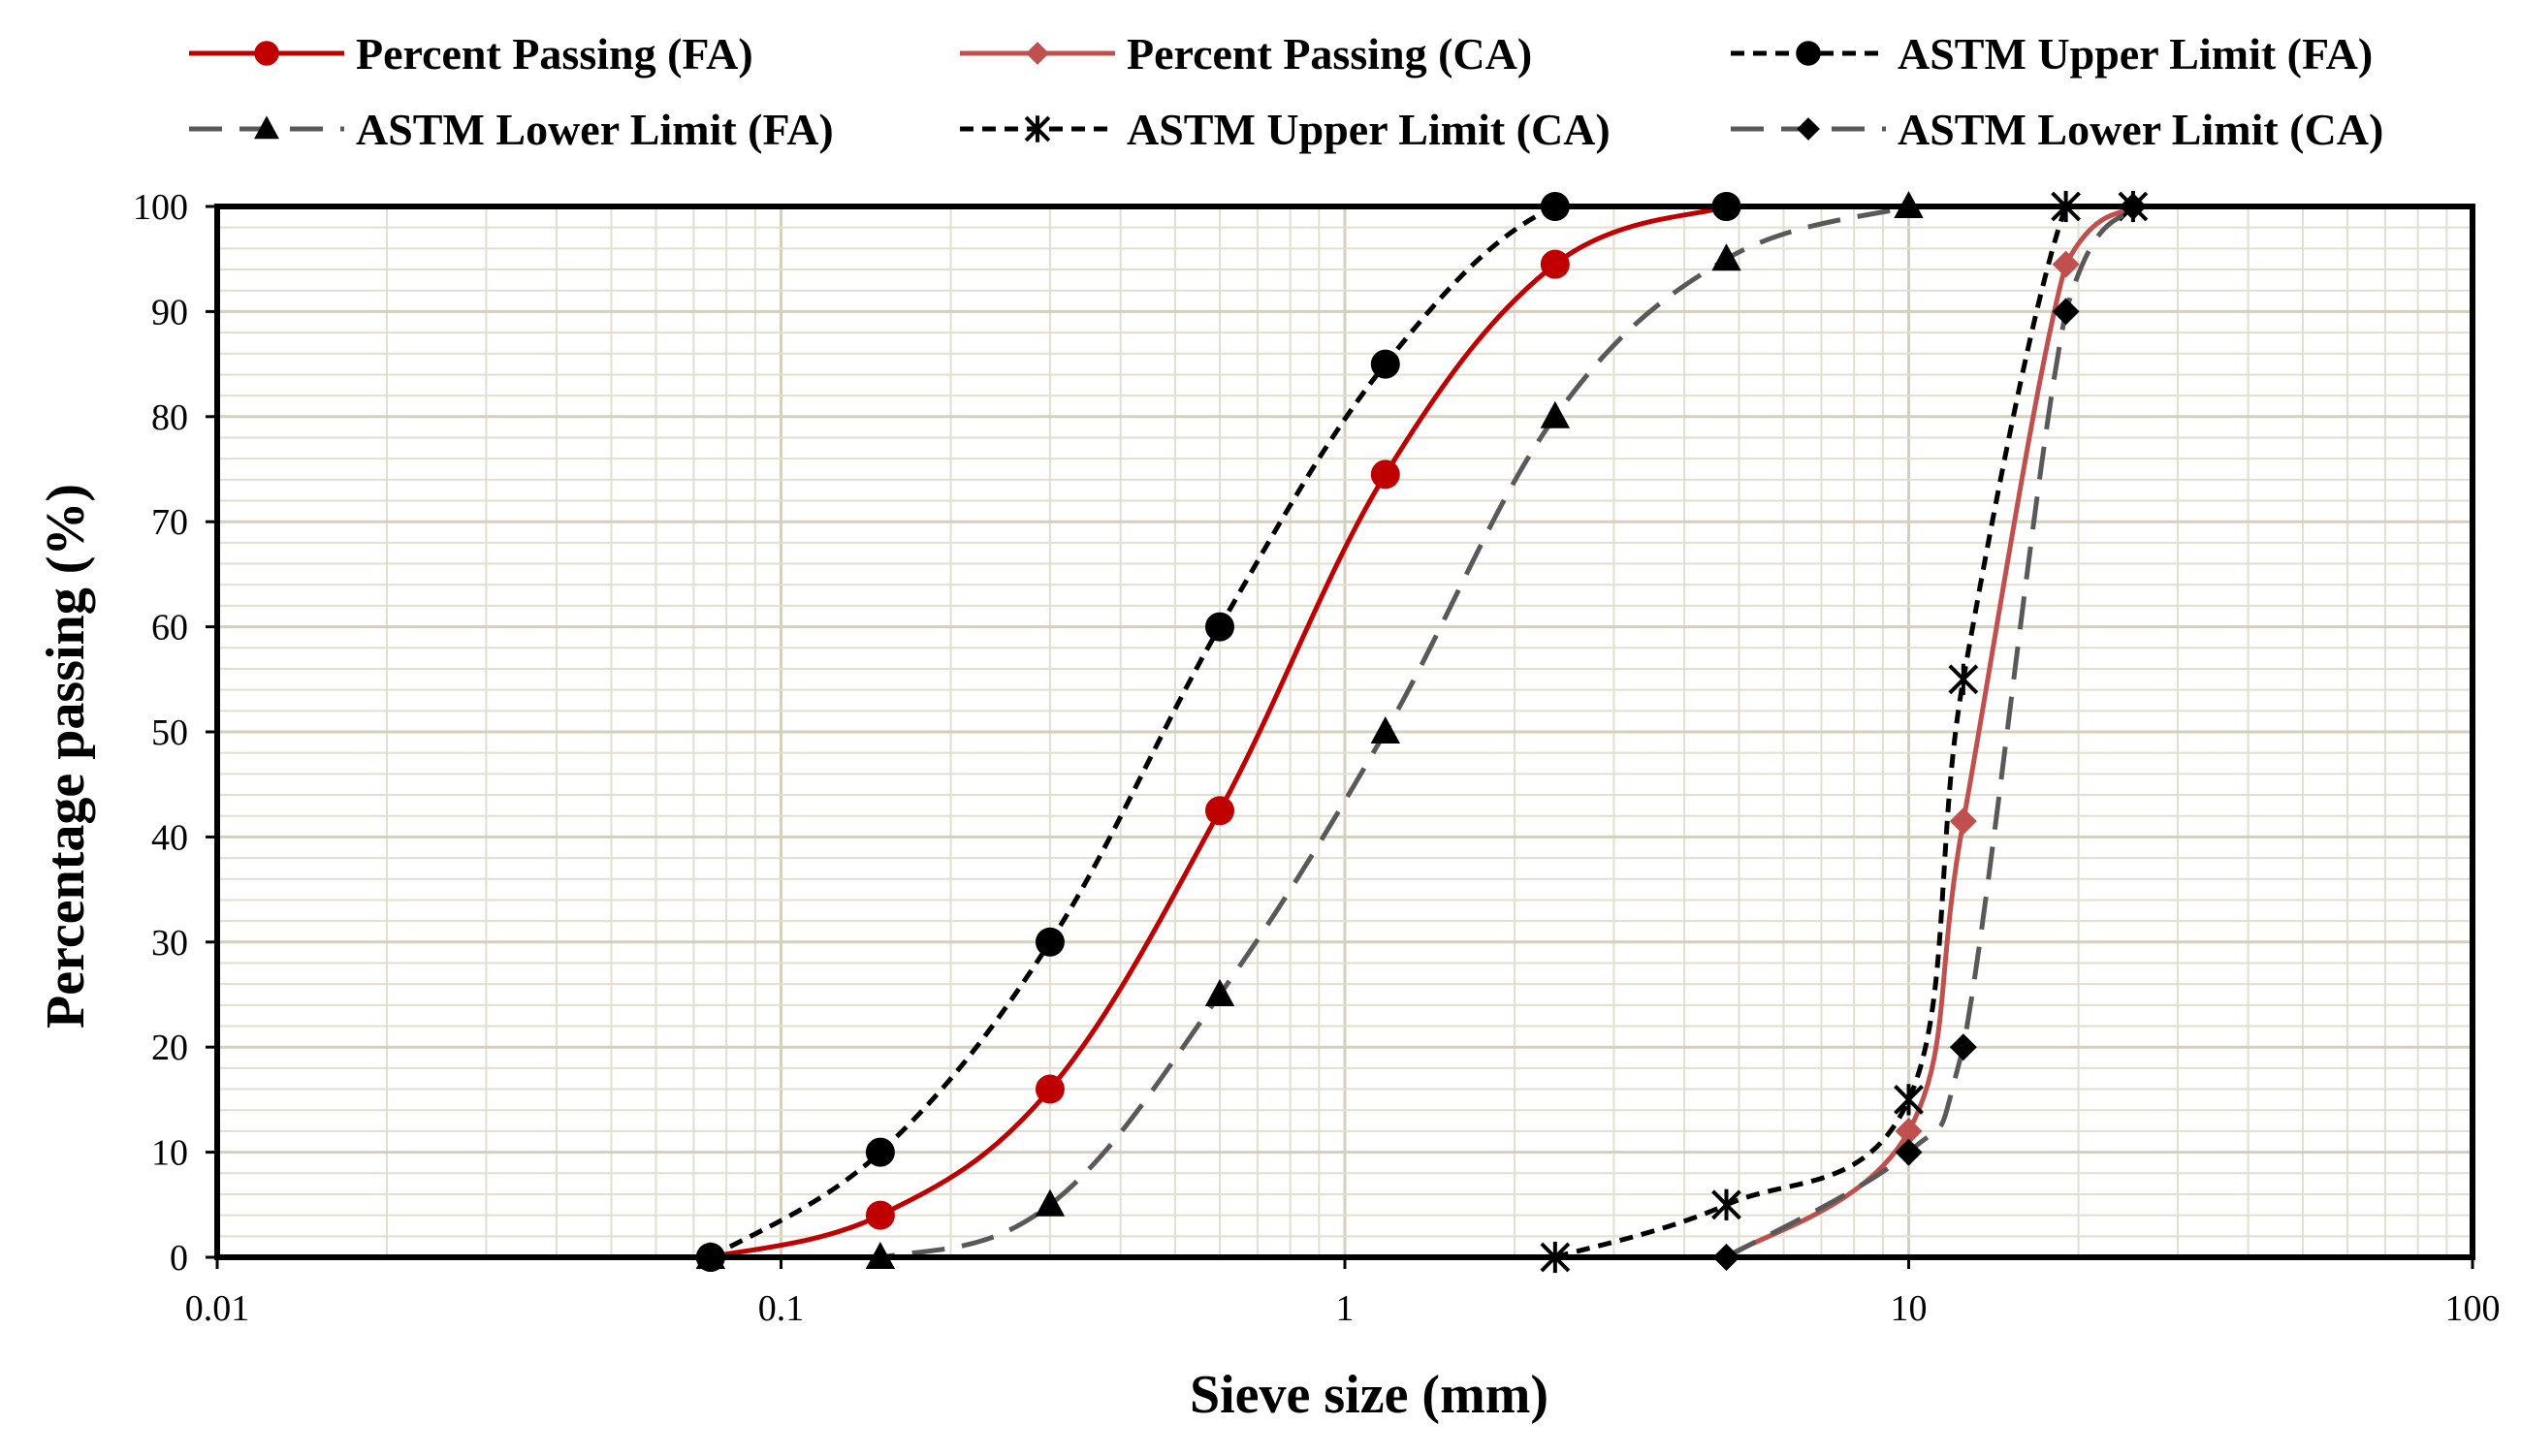 Image resolution: width=2521 pixels, height=1456 pixels. I want to click on legend-label: ASTM Upper Limit (CA), so click(1369, 129).